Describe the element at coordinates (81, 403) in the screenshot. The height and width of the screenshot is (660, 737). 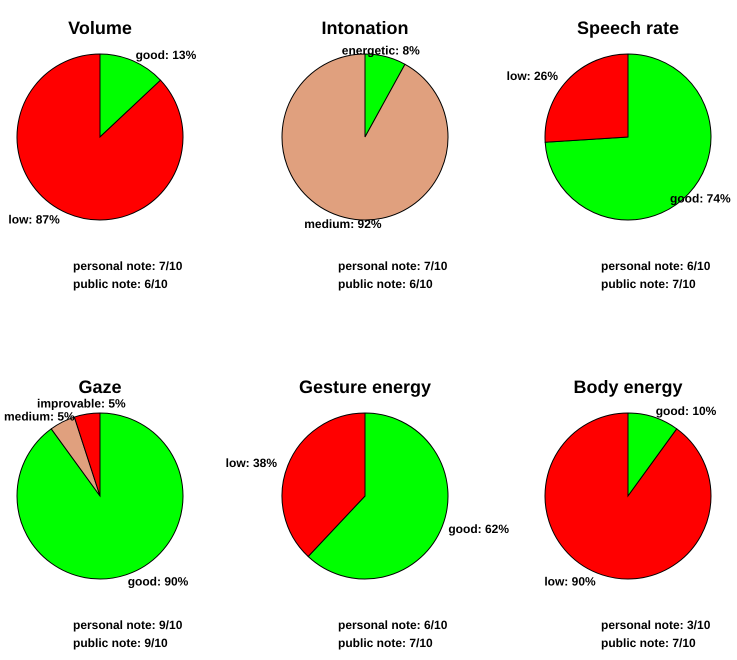
I see `slice-label: improvable: 5%` at that location.